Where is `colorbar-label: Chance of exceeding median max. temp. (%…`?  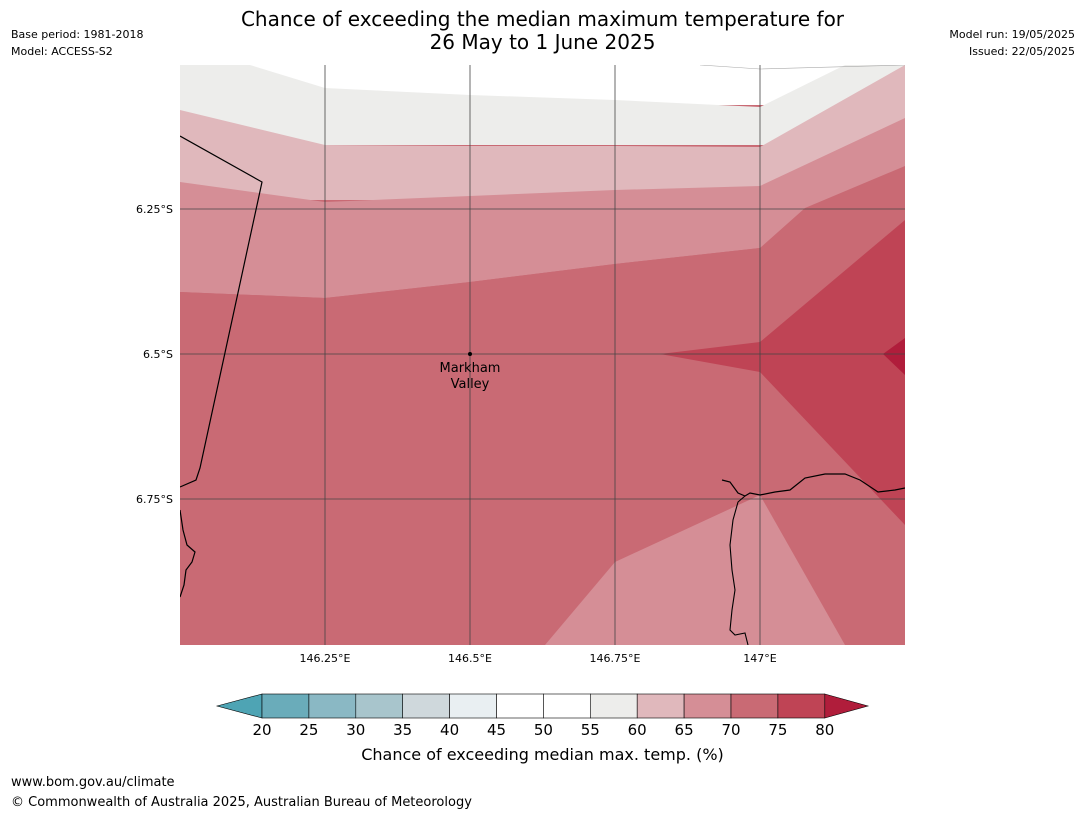 colorbar-label: Chance of exceeding median max. temp. (%… is located at coordinates (542, 754).